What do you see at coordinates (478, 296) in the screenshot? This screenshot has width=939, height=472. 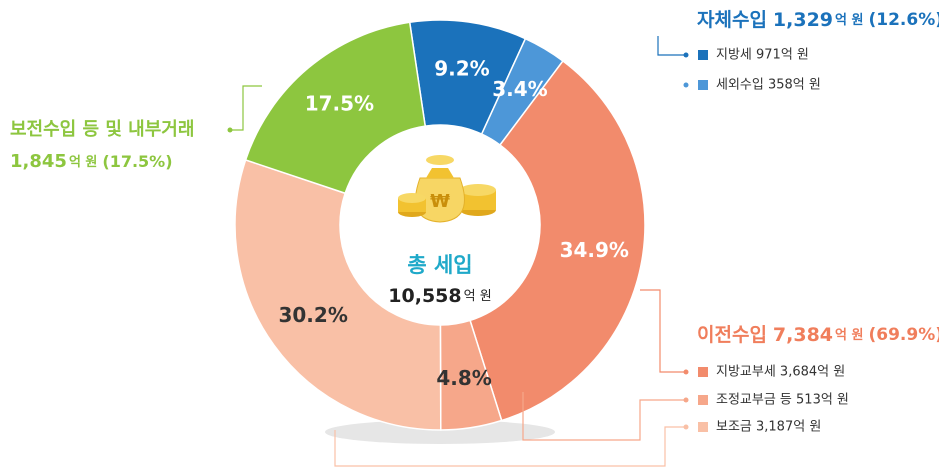 I see `total-unit: 억 원` at bounding box center [478, 296].